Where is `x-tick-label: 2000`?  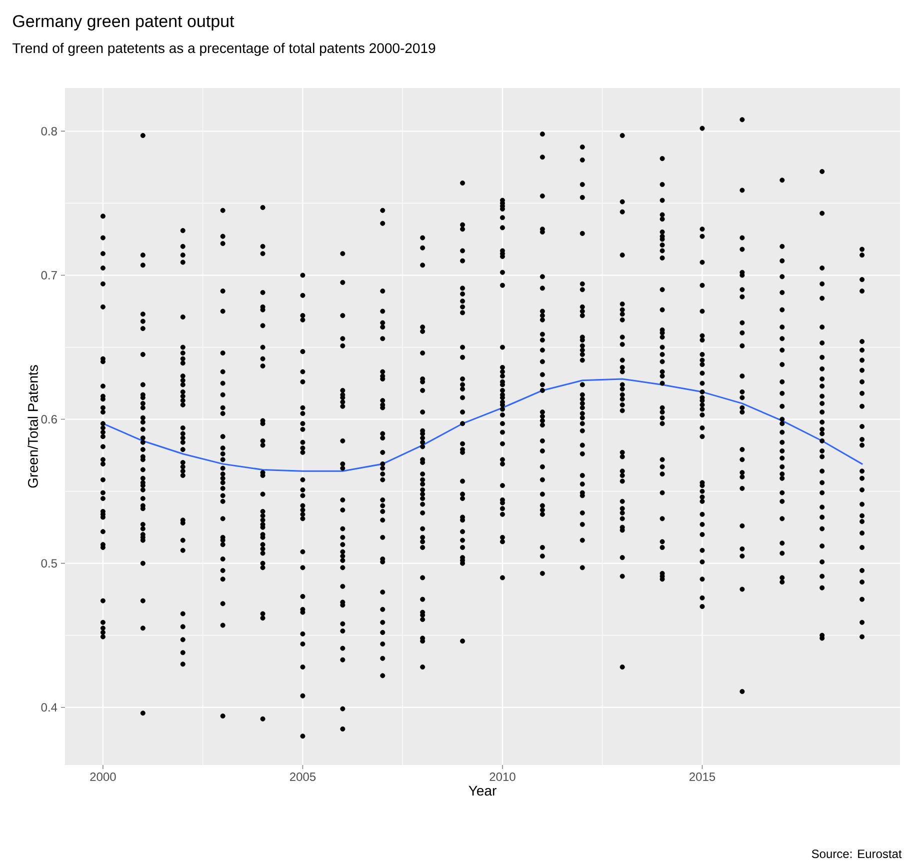 x-tick-label: 2000 is located at coordinates (103, 777).